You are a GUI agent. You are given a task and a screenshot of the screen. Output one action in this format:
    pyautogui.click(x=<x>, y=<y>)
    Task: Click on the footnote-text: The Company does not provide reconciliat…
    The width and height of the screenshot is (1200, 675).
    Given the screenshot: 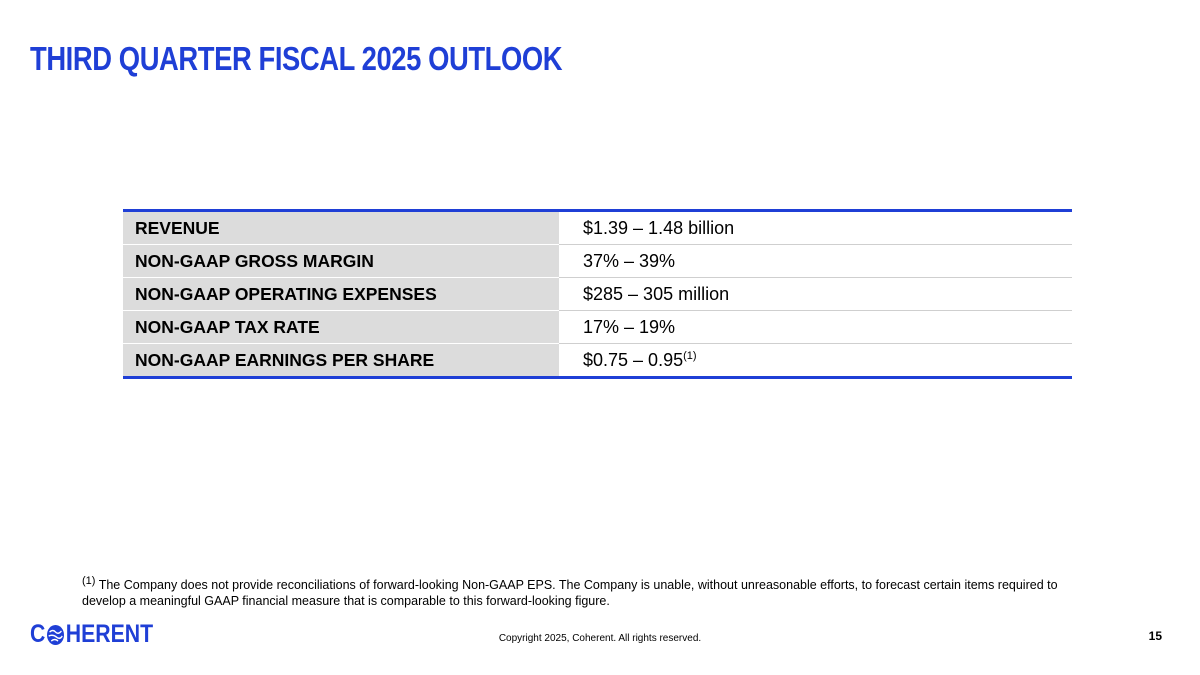 What is the action you would take?
    pyautogui.click(x=570, y=593)
    